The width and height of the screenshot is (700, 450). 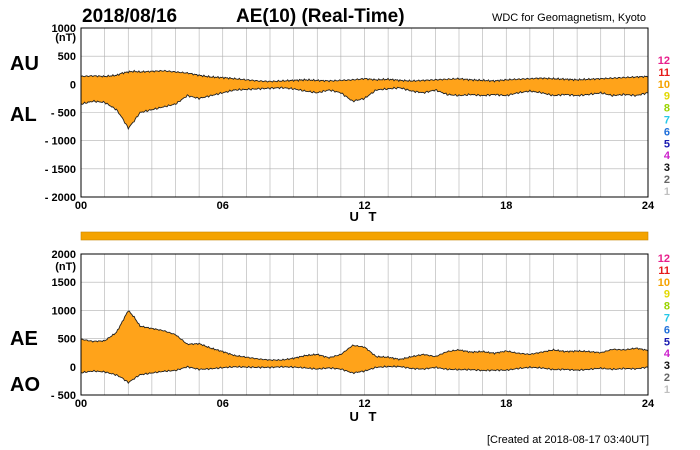 I want to click on index-title: AE(10) (Real-Time), so click(x=320, y=16).